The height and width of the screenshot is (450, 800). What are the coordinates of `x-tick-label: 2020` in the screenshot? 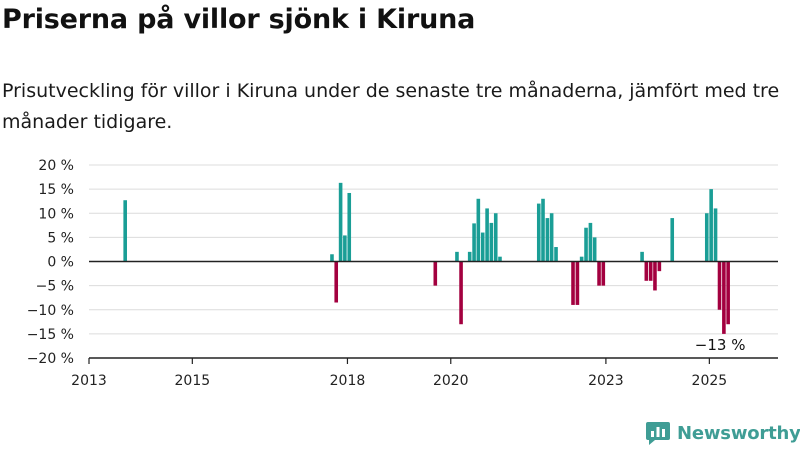 It's located at (451, 381).